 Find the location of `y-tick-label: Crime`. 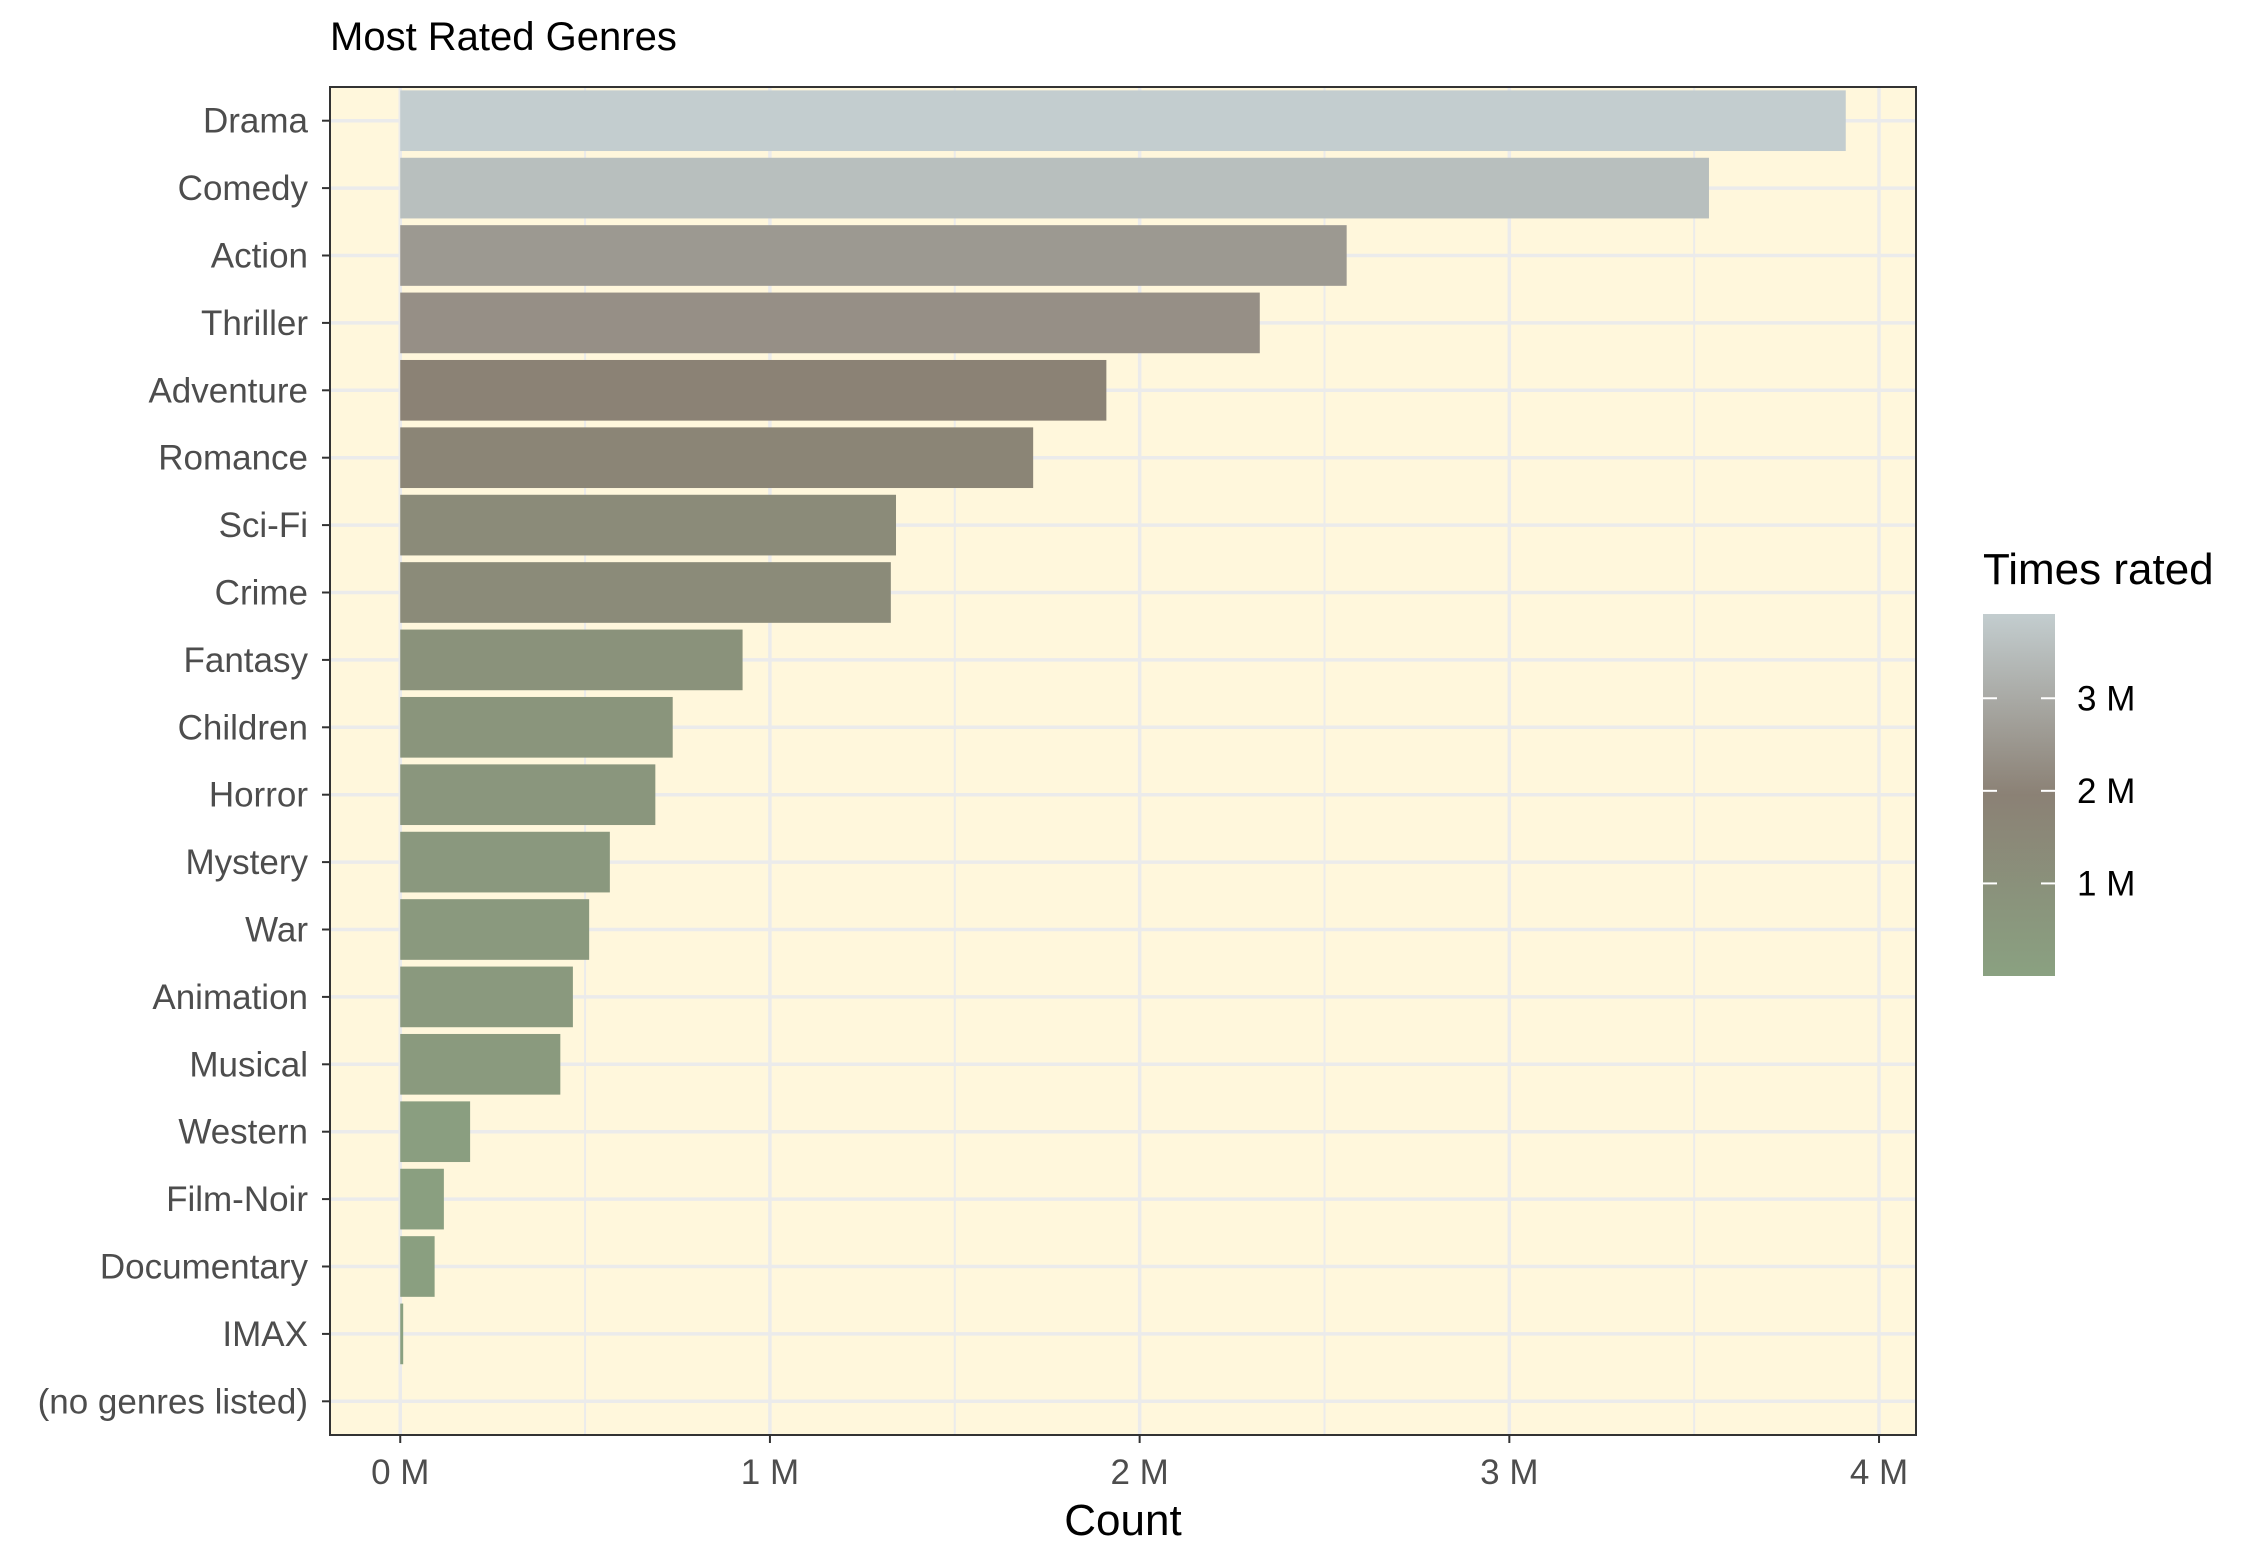

y-tick-label: Crime is located at coordinates (261, 593).